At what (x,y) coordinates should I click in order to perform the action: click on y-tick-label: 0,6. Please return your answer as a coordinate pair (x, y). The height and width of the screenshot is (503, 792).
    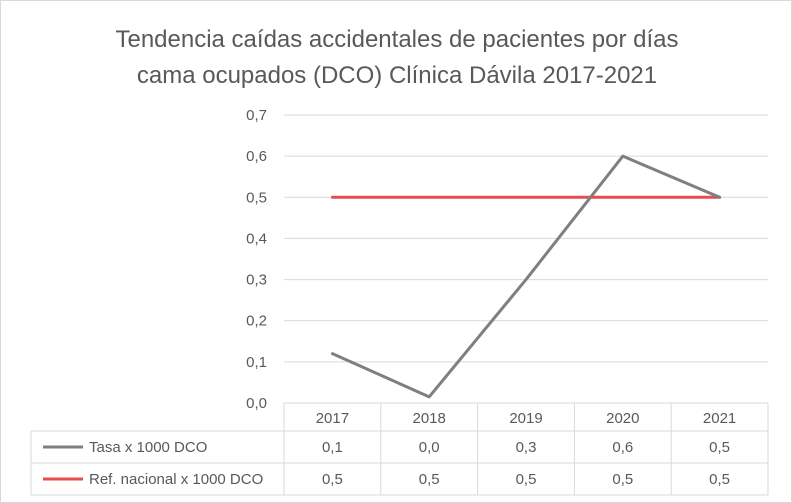
    Looking at the image, I should click on (256, 156).